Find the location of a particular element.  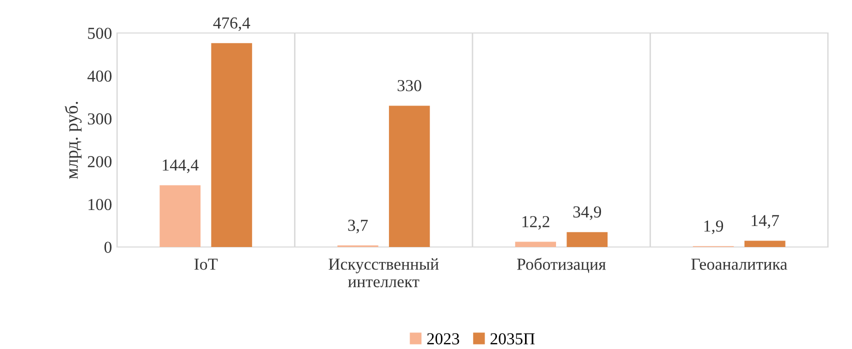

legend-label: 2023 is located at coordinates (443, 338).